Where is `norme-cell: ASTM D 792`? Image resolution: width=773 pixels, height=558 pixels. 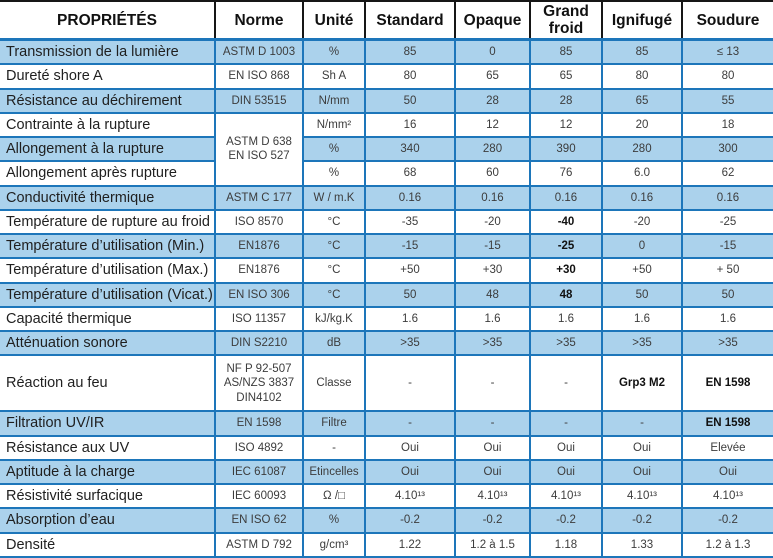 norme-cell: ASTM D 792 is located at coordinates (259, 544).